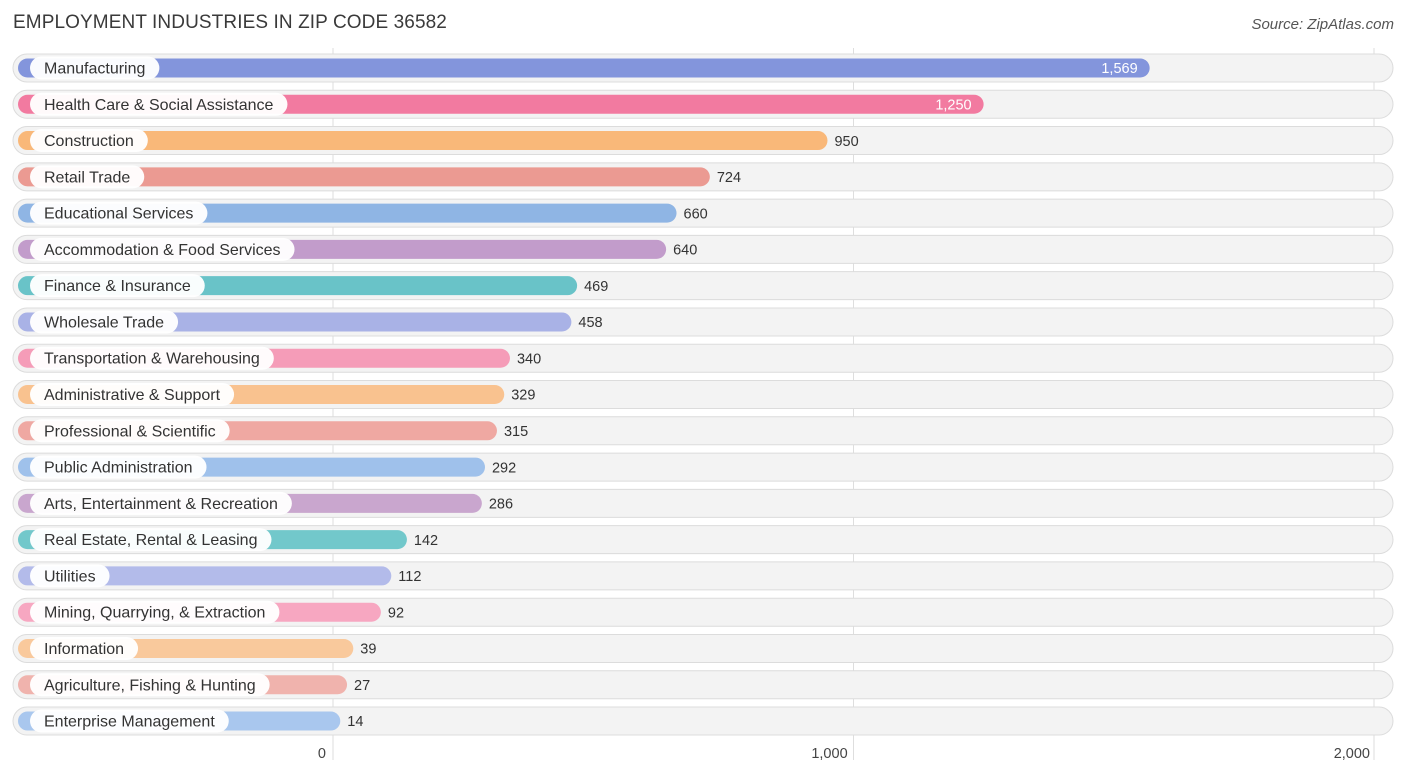 The width and height of the screenshot is (1406, 776). I want to click on bar-row-15: Mining, Quarrying, & Extraction 92, so click(703, 612).